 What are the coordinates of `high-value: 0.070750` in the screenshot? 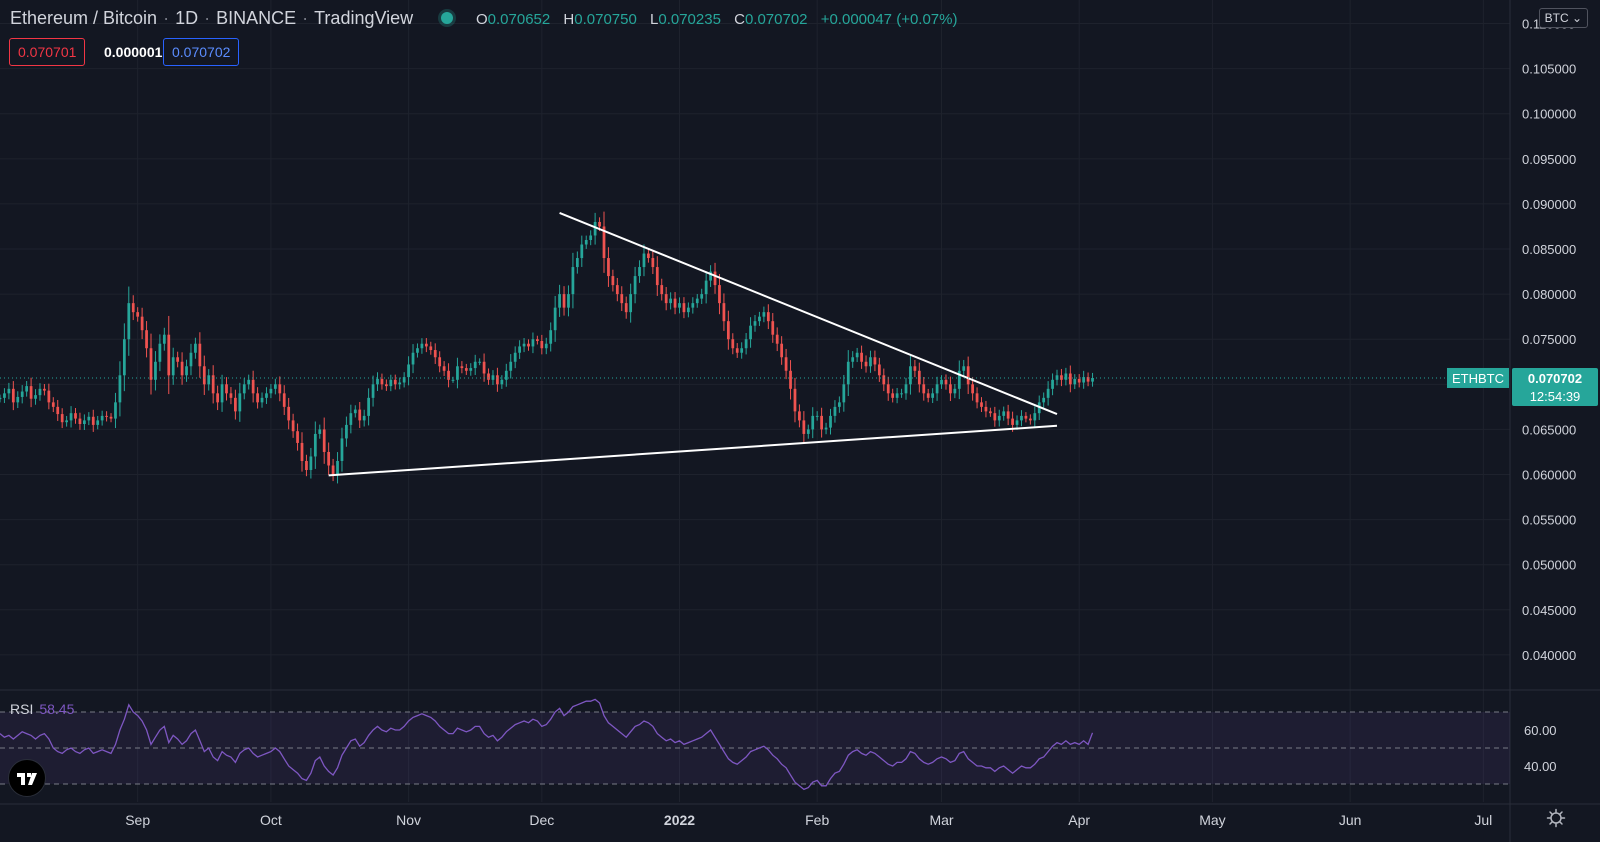 It's located at (605, 19).